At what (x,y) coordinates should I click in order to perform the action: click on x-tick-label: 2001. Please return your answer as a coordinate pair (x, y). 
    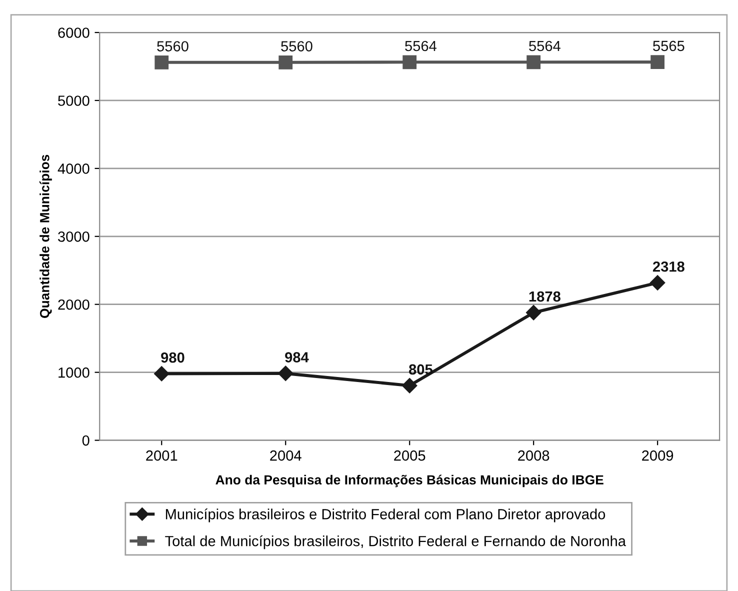
    Looking at the image, I should click on (162, 455).